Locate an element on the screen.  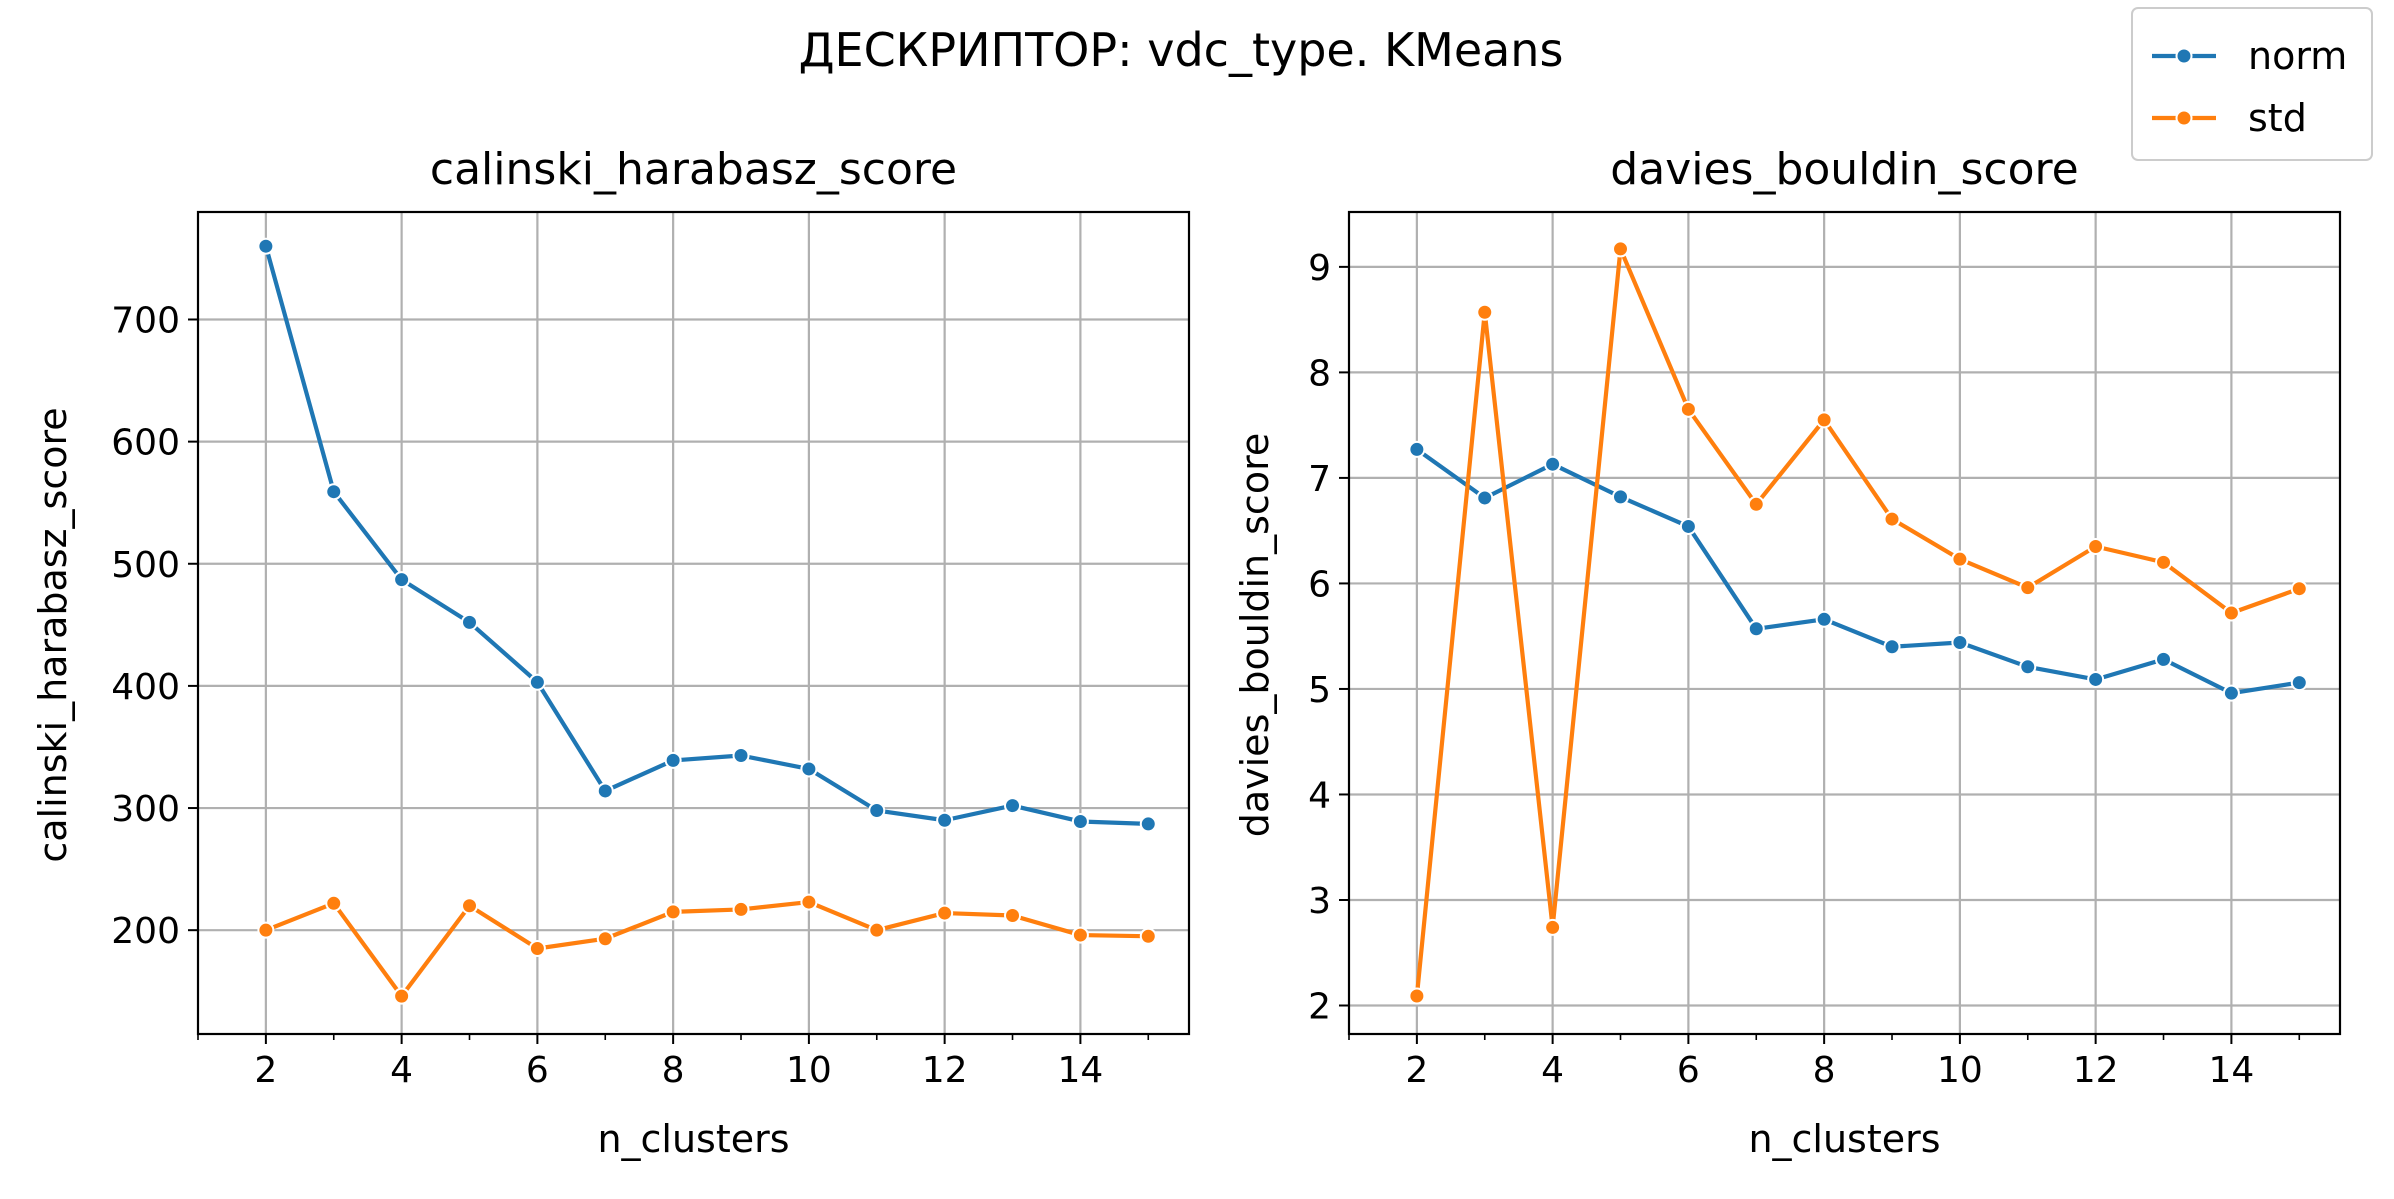
y-tick-label: 3 is located at coordinates (1319, 901).